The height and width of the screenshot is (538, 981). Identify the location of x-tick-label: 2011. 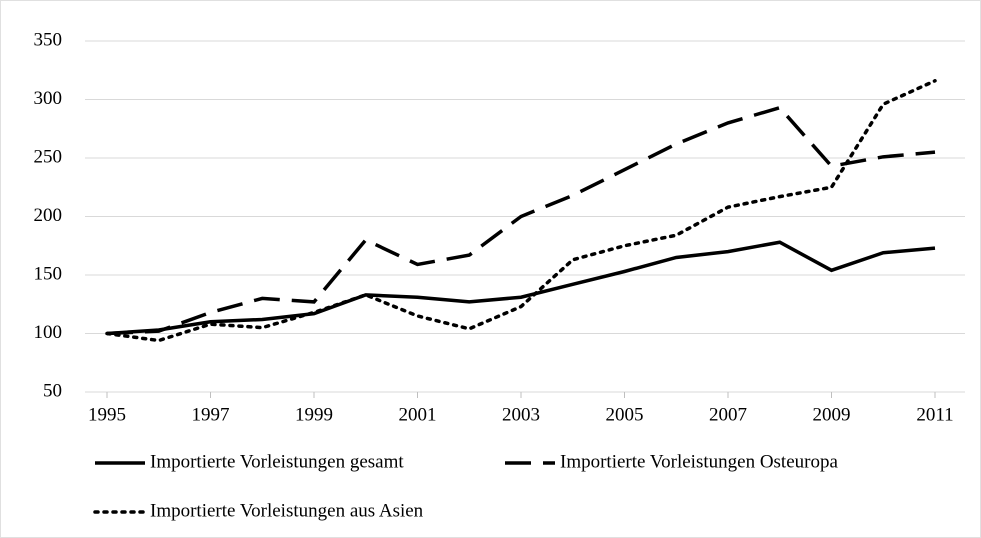
(934, 414).